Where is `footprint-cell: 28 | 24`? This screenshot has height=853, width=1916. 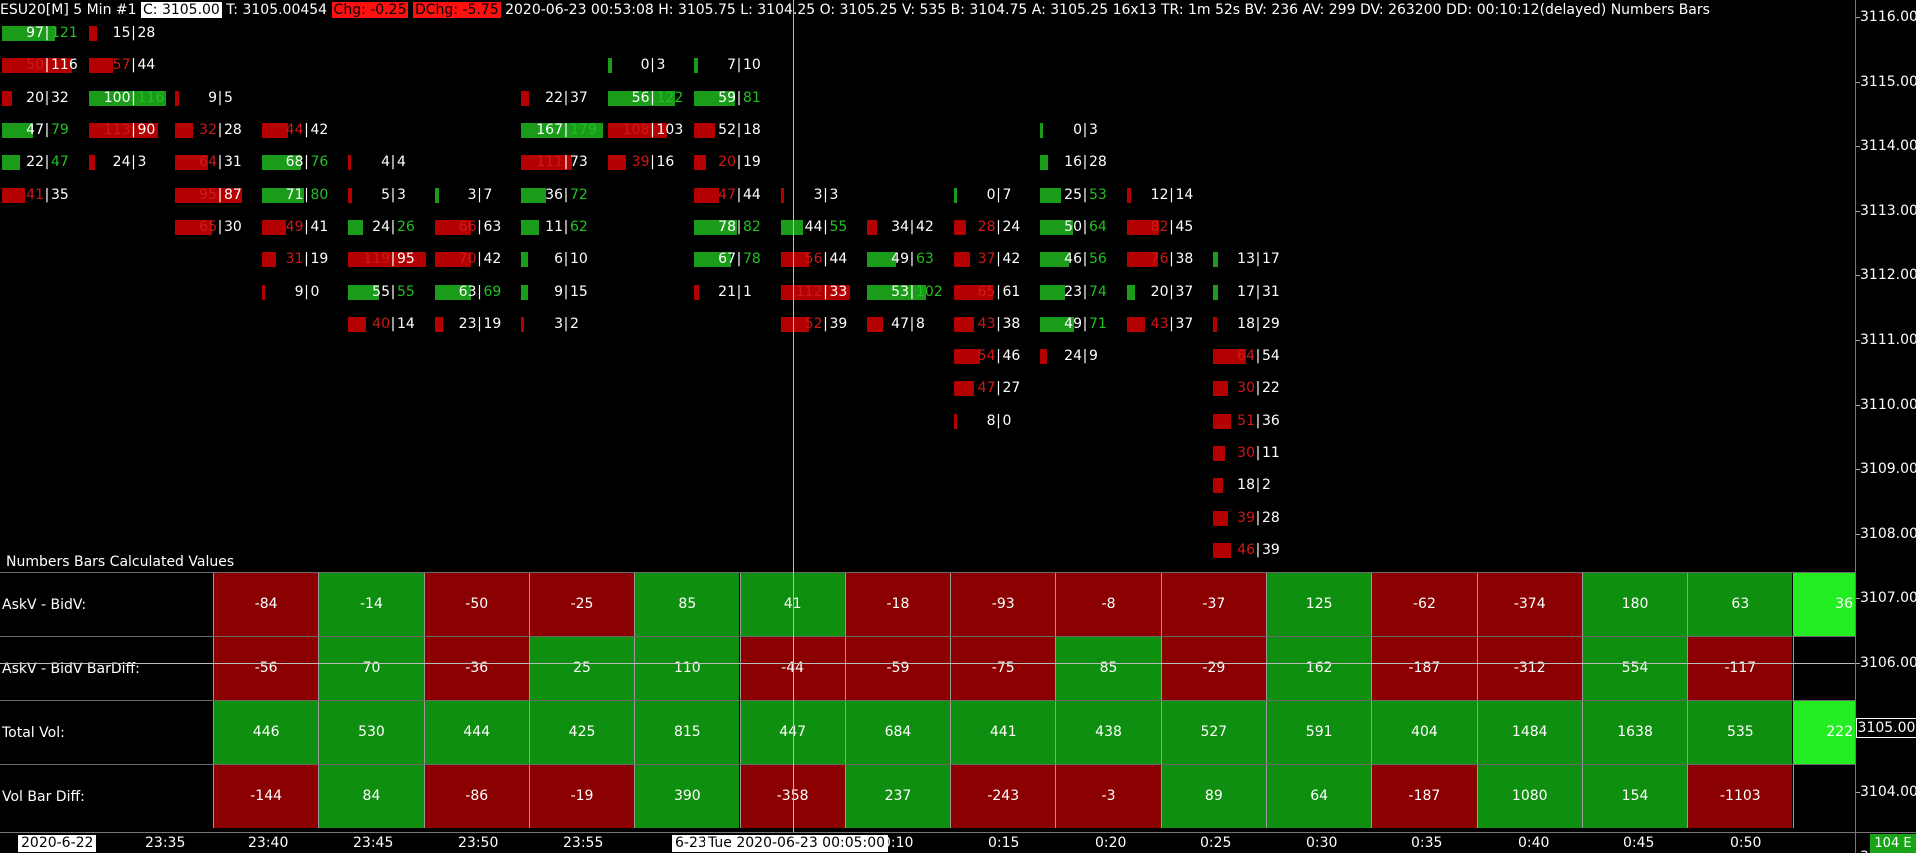 footprint-cell: 28 | 24 is located at coordinates (996, 227).